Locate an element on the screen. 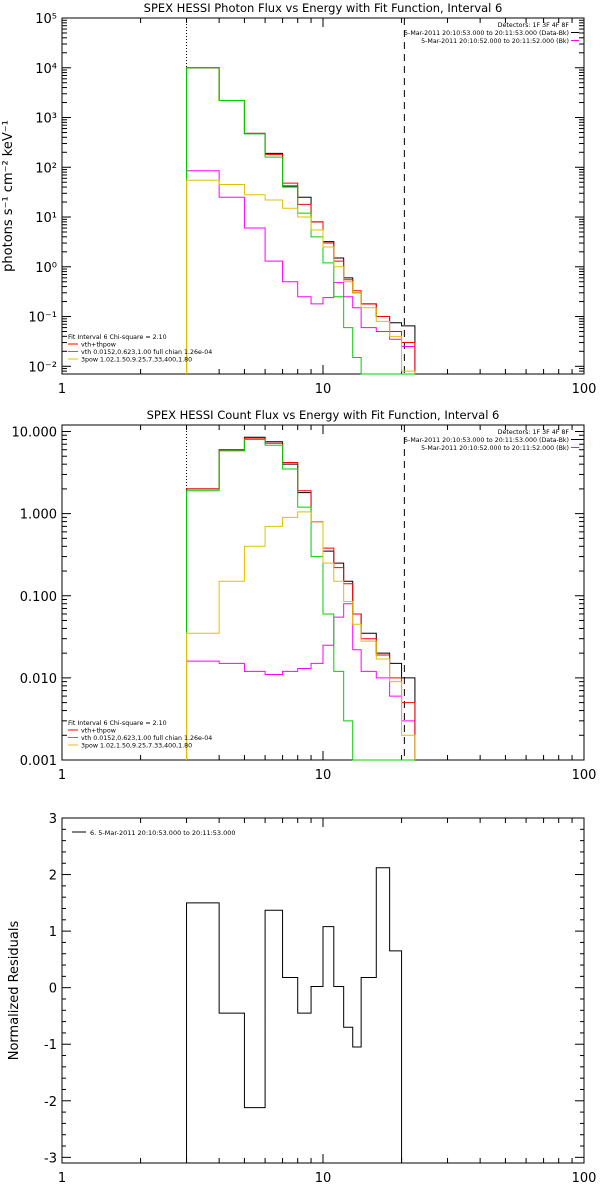 This screenshot has height=1204, width=600. y-tick-label: -2 is located at coordinates (50, 1102).